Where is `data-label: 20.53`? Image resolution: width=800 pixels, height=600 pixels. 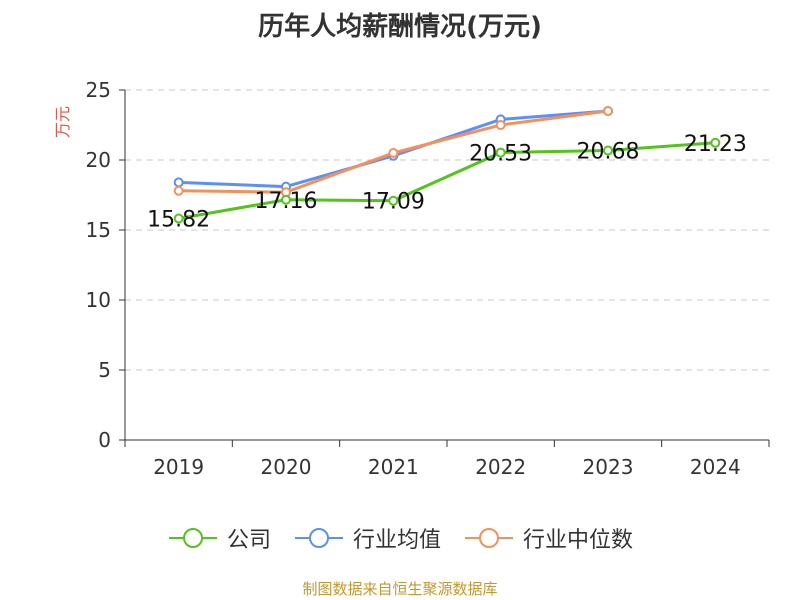
data-label: 20.53 is located at coordinates (500, 154).